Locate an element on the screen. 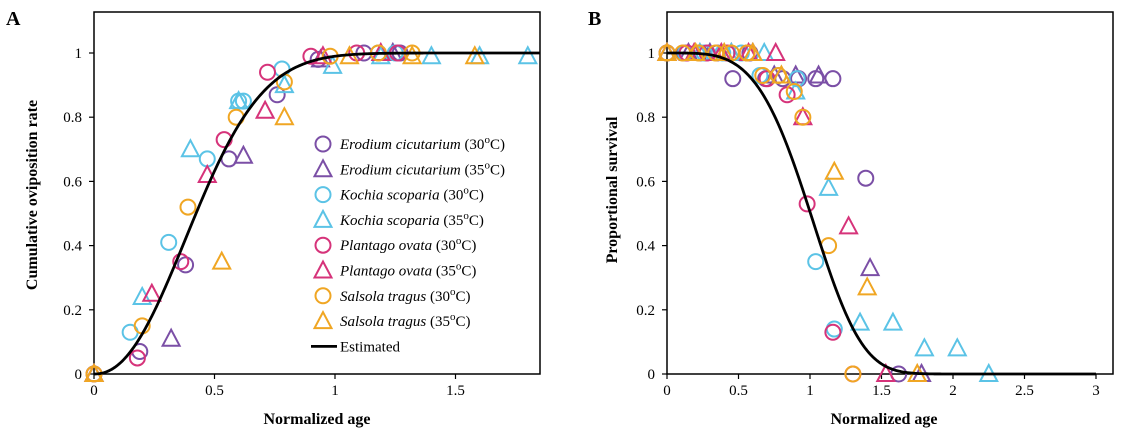 The width and height of the screenshot is (1131, 434). panel-b-x-tick-label: 0 is located at coordinates (667, 391).